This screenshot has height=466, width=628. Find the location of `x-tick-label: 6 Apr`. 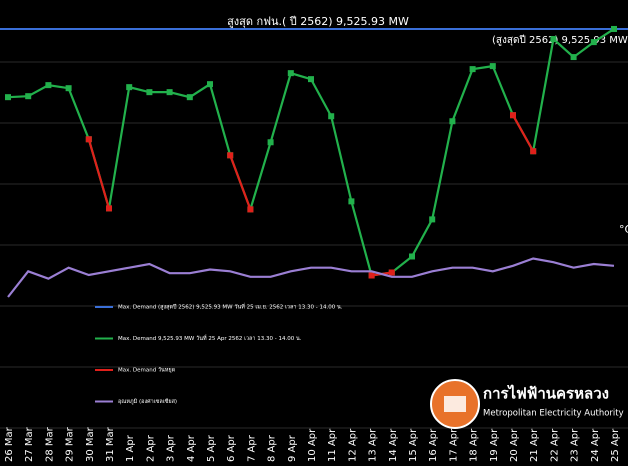

x-tick-label: 6 Apr is located at coordinates (231, 448).